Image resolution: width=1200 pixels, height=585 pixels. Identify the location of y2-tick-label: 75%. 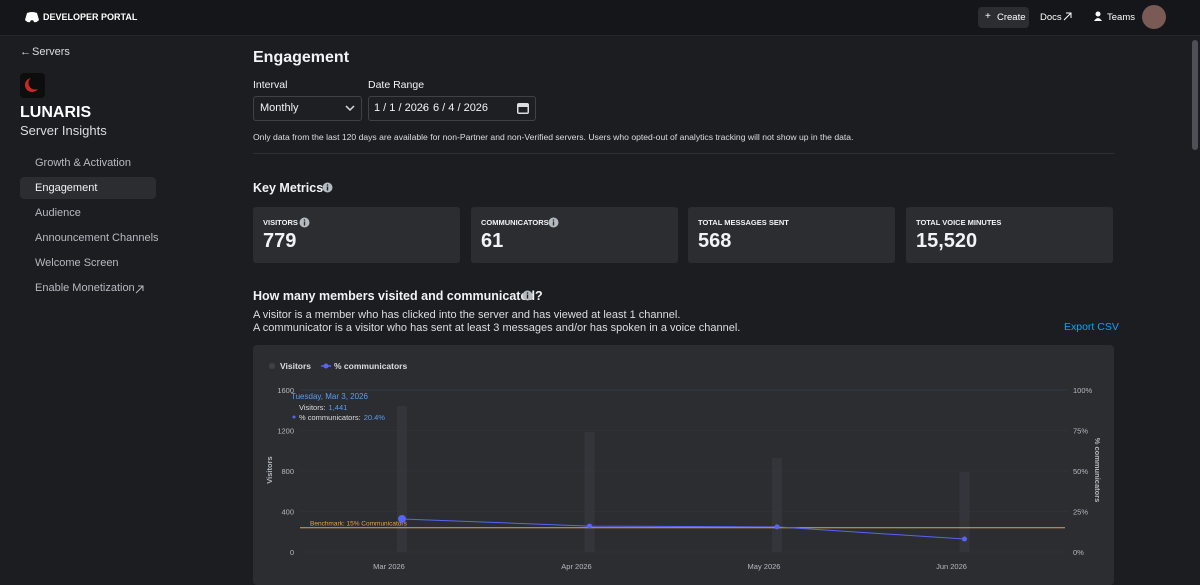
(1080, 431).